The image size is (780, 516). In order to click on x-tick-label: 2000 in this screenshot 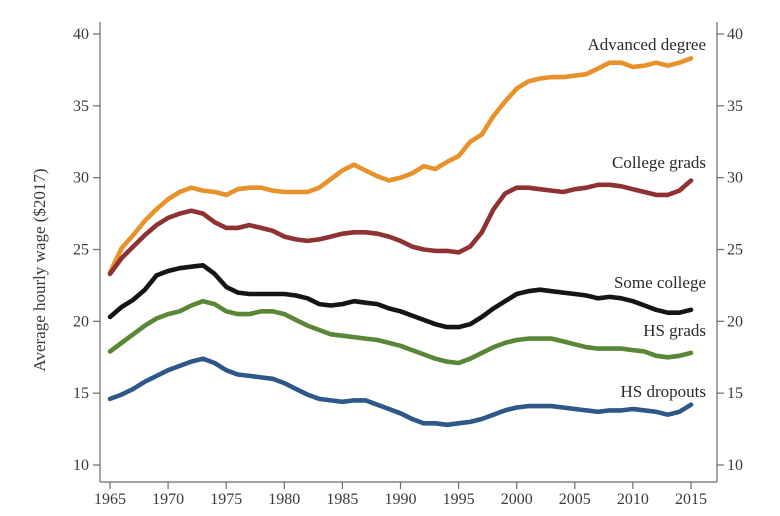, I will do `click(517, 499)`.